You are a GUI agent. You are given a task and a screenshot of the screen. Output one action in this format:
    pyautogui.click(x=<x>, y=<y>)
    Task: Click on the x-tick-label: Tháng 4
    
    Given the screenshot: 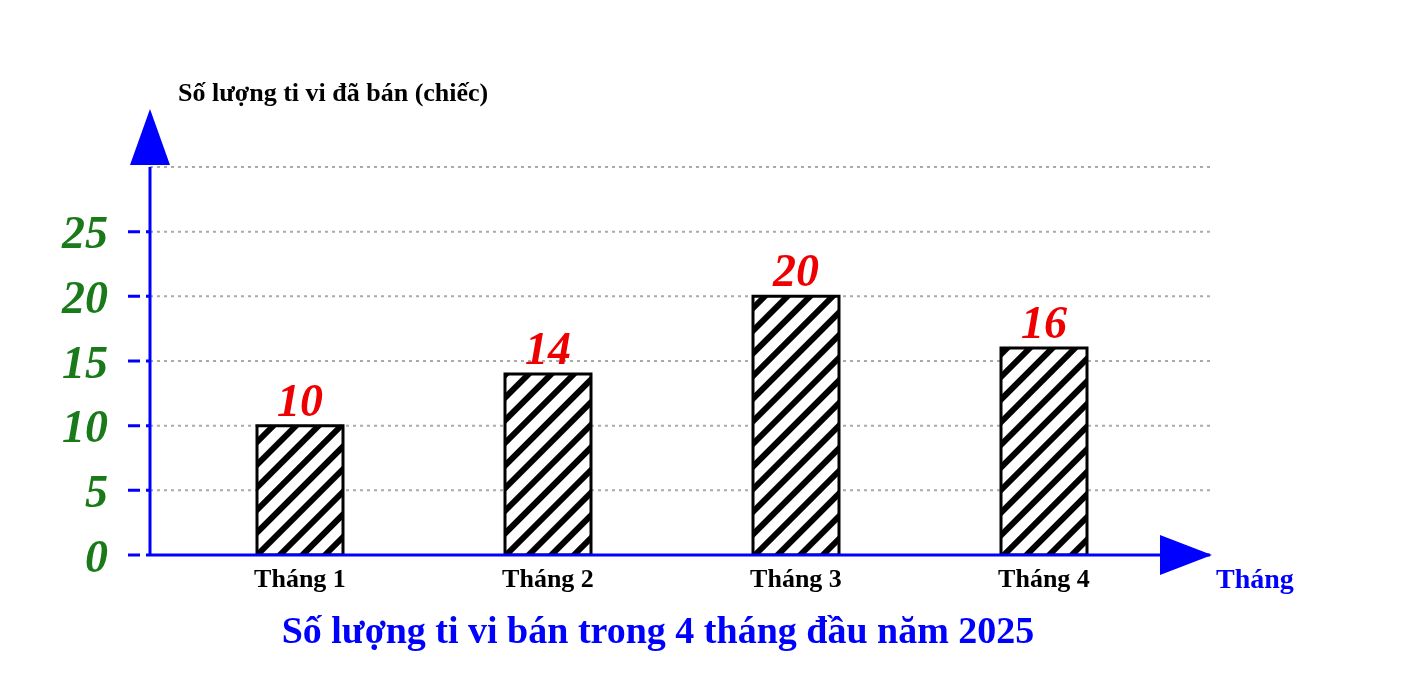 What is the action you would take?
    pyautogui.click(x=1044, y=578)
    